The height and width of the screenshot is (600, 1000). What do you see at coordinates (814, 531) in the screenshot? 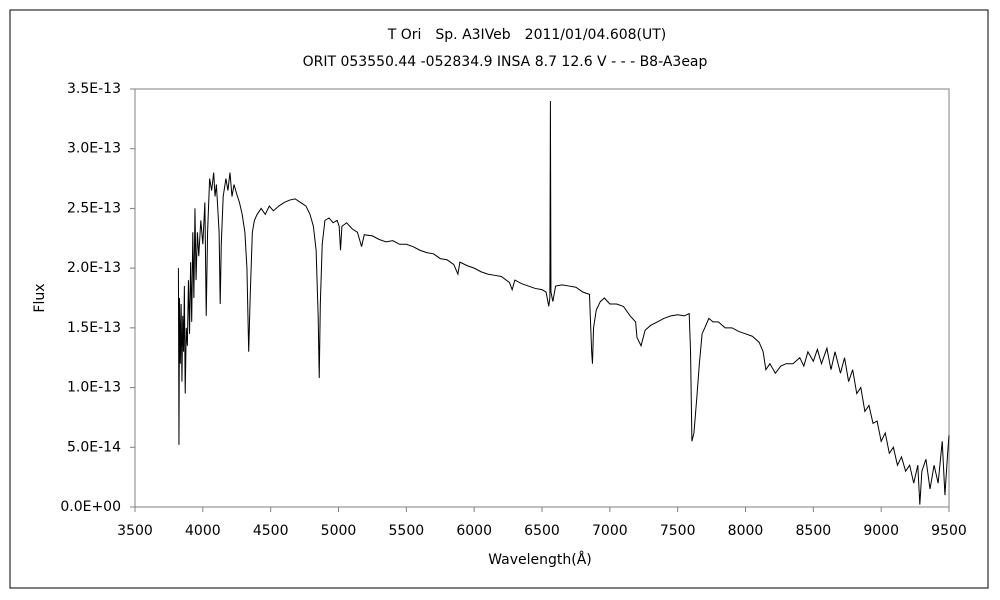
I see `x-tick-label: 8500` at bounding box center [814, 531].